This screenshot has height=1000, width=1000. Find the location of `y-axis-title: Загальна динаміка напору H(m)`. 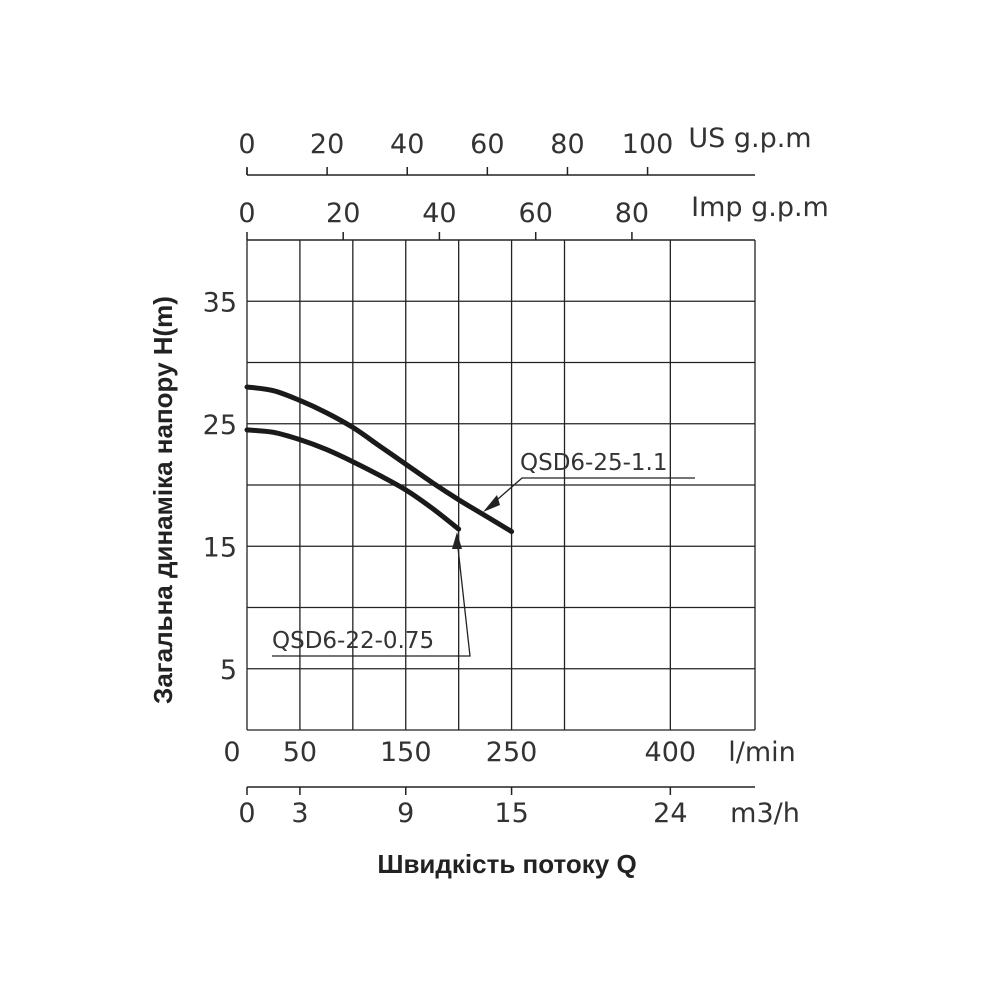

y-axis-title: Загальна динаміка напору H(m) is located at coordinates (163, 500).